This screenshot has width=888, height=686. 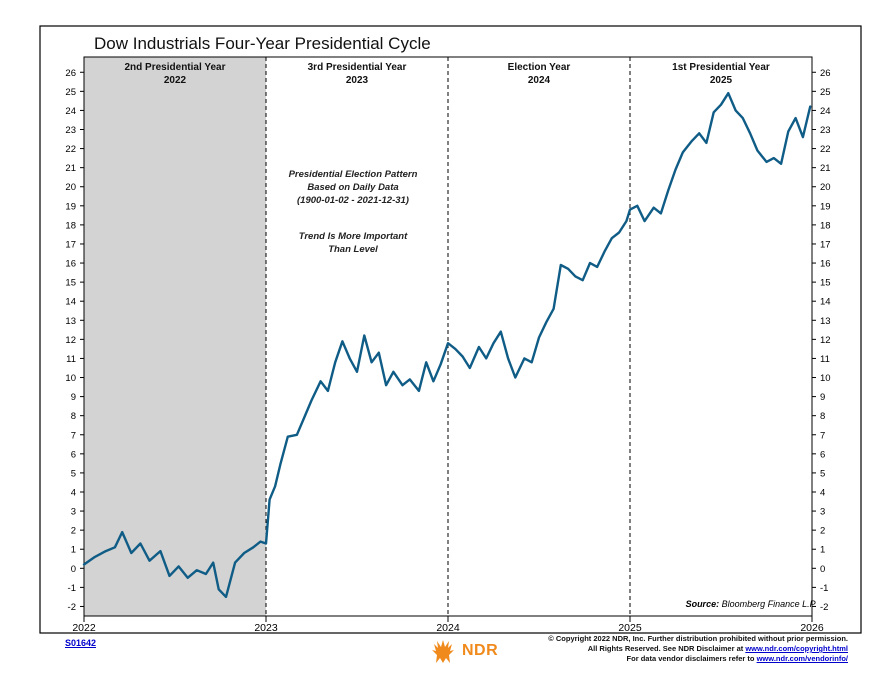 What do you see at coordinates (357, 67) in the screenshot?
I see `panel-label-text: 3rd Presidential Year` at bounding box center [357, 67].